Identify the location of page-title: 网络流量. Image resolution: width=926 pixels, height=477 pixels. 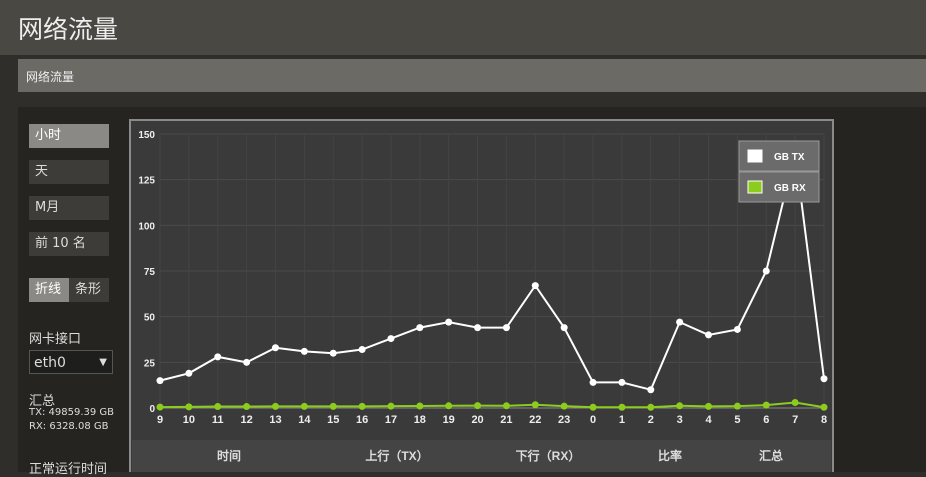
(68, 29).